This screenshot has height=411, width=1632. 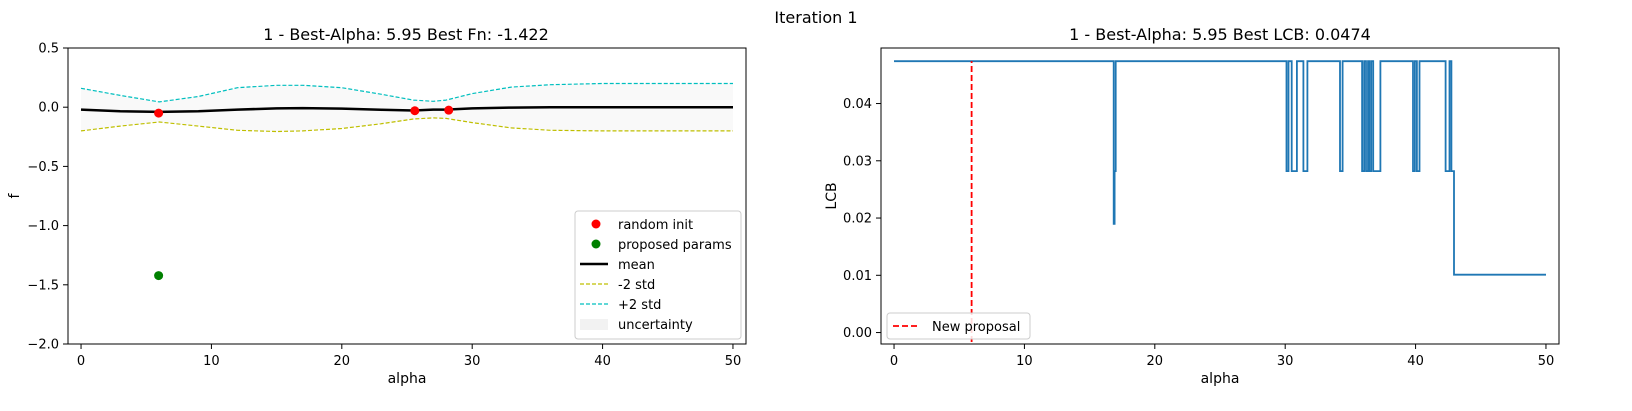 I want to click on right-x-ticks: 0 10 20 30 40 50, so click(x=1222, y=356).